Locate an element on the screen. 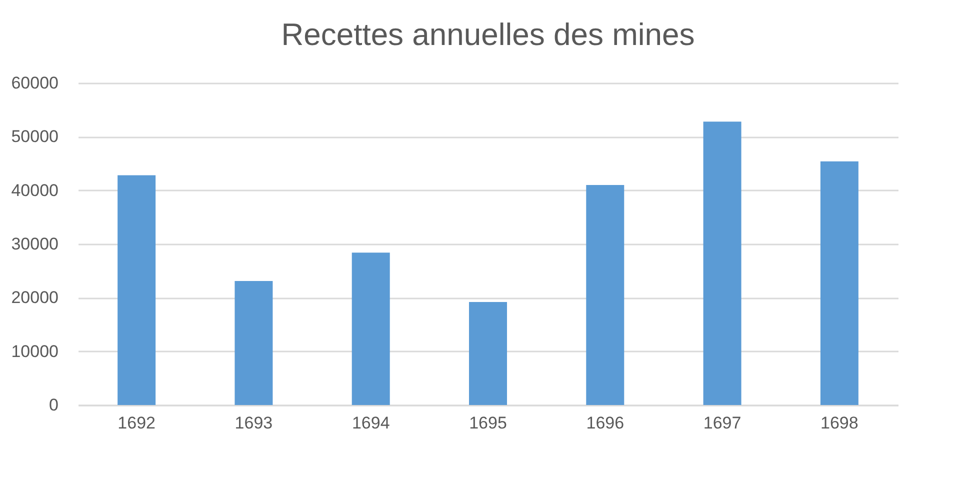 The width and height of the screenshot is (957, 487). x-tick-label: 1698 is located at coordinates (839, 423).